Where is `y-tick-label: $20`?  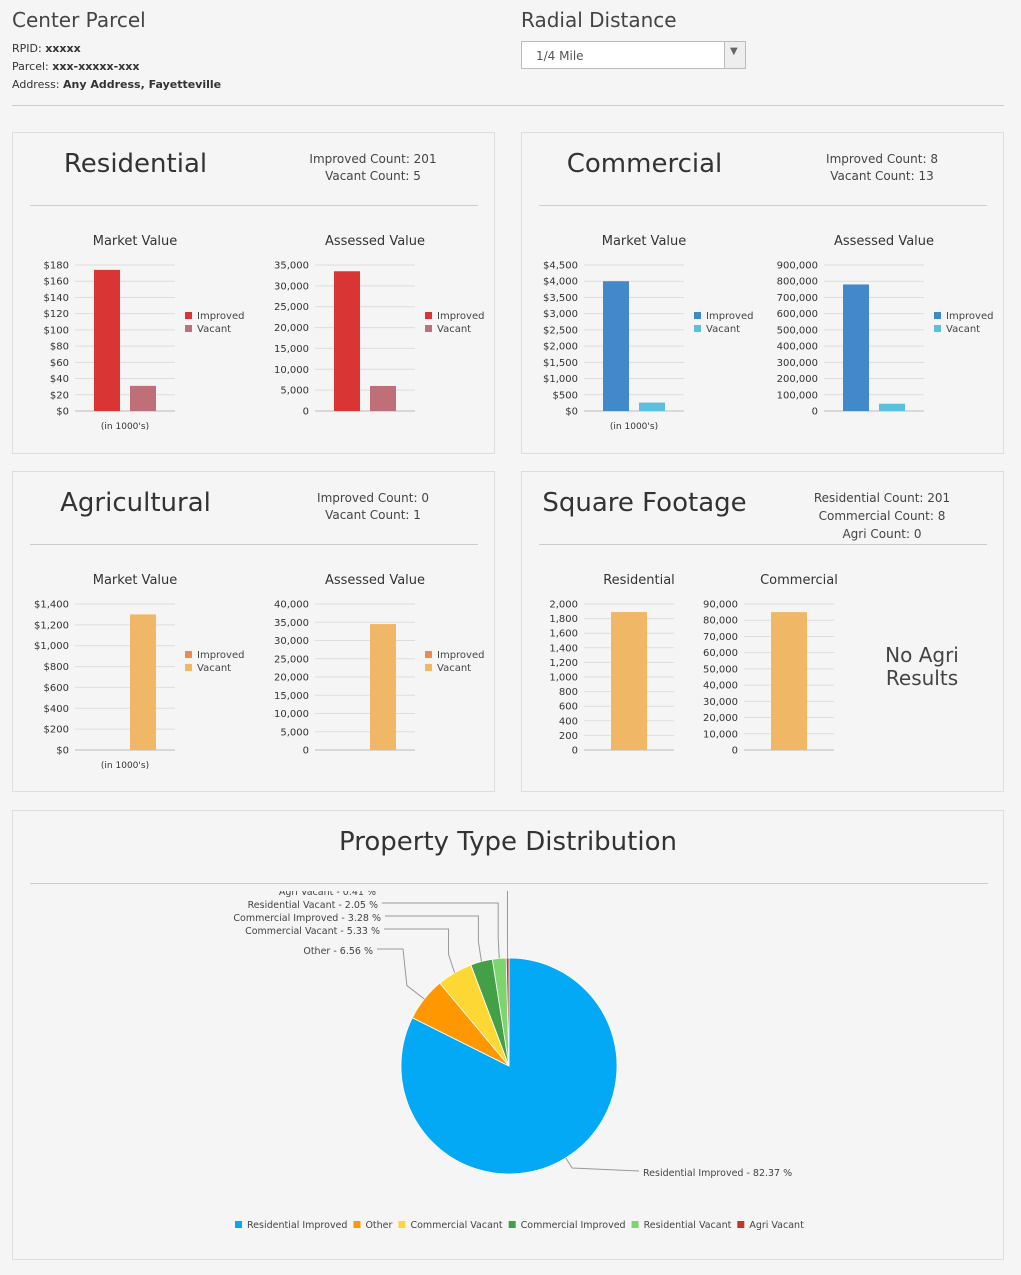 y-tick-label: $20 is located at coordinates (59, 395).